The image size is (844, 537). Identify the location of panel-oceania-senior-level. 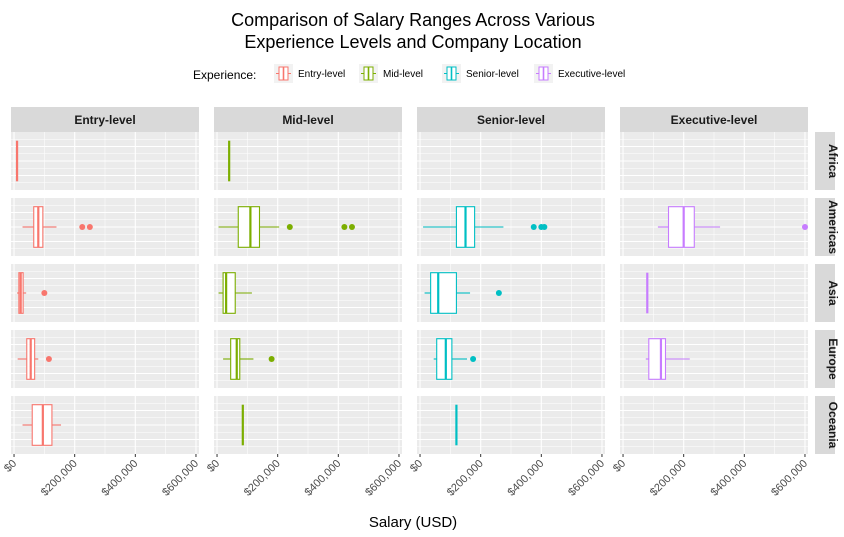
(511, 425).